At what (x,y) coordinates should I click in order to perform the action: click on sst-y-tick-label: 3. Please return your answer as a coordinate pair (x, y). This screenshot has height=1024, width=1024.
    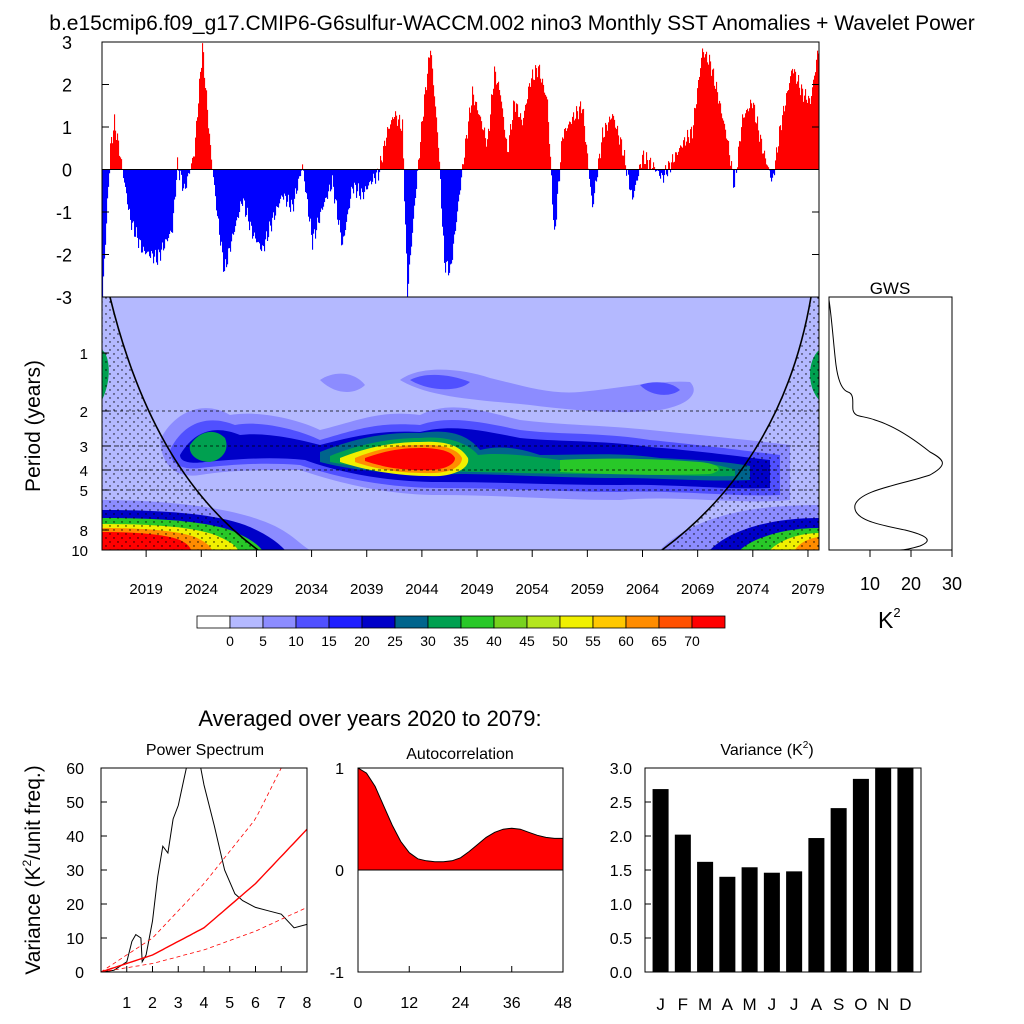
    Looking at the image, I should click on (67, 43).